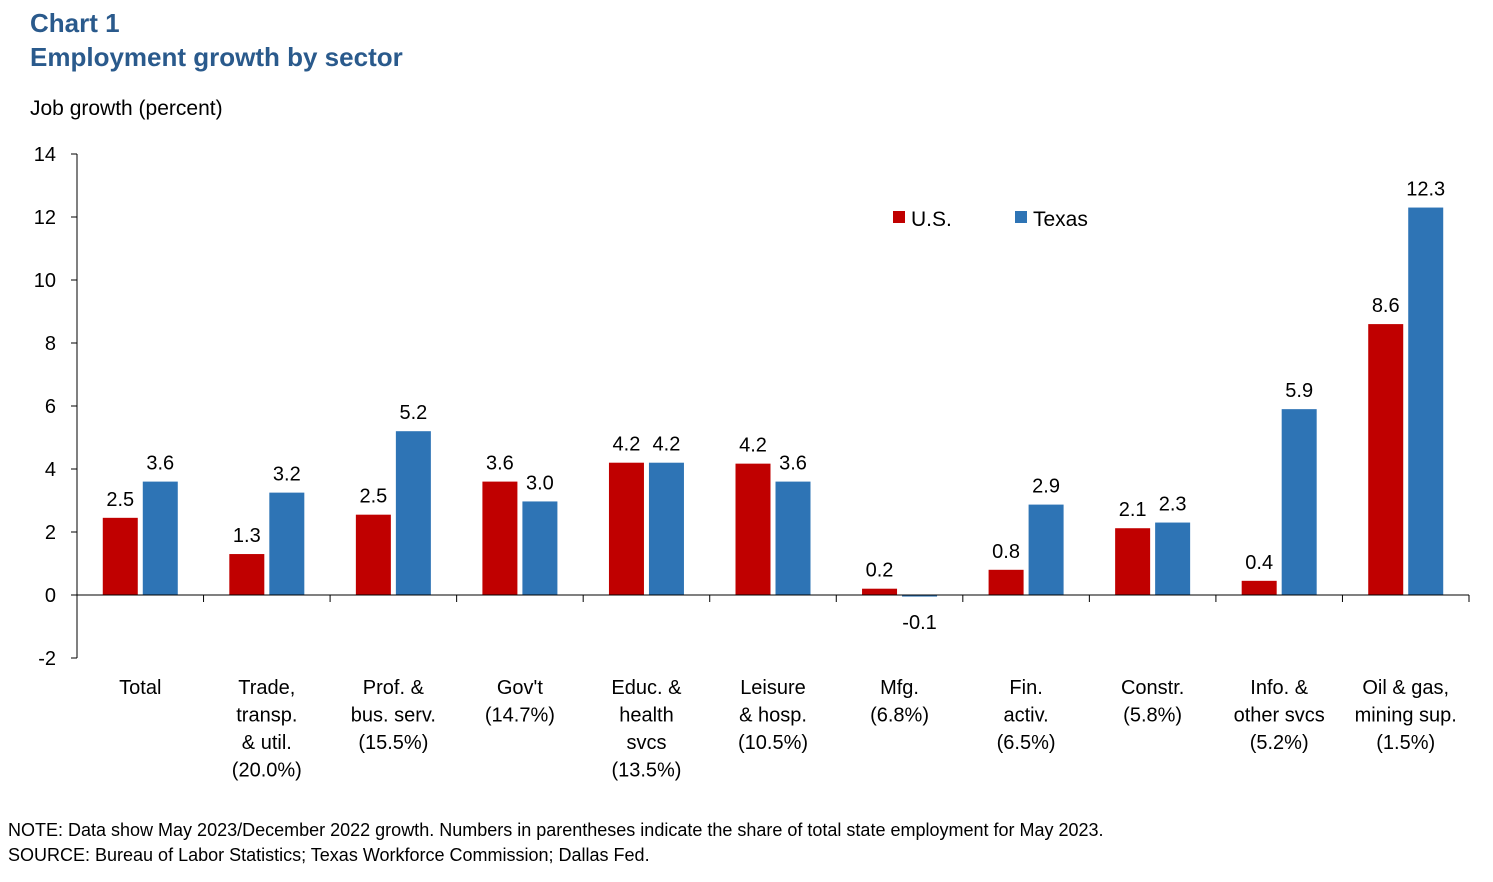  I want to click on data-label: 2.1, so click(1133, 510).